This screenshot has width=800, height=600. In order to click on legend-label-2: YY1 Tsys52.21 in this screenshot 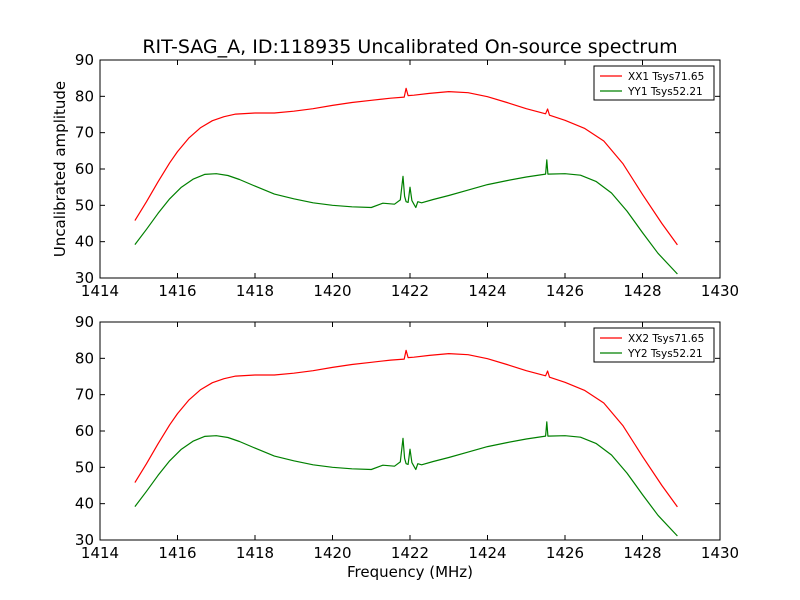, I will do `click(665, 92)`.